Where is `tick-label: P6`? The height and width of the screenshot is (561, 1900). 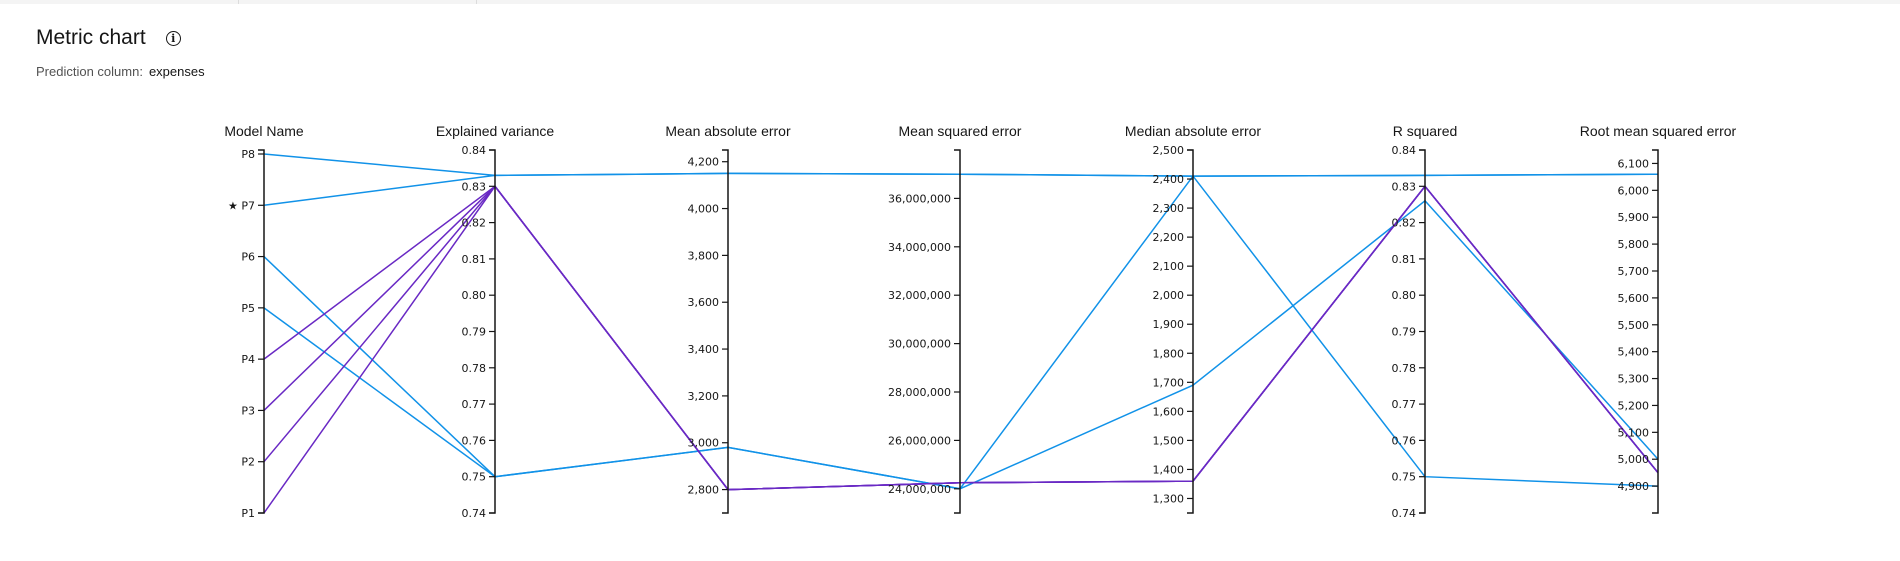 tick-label: P6 is located at coordinates (248, 257).